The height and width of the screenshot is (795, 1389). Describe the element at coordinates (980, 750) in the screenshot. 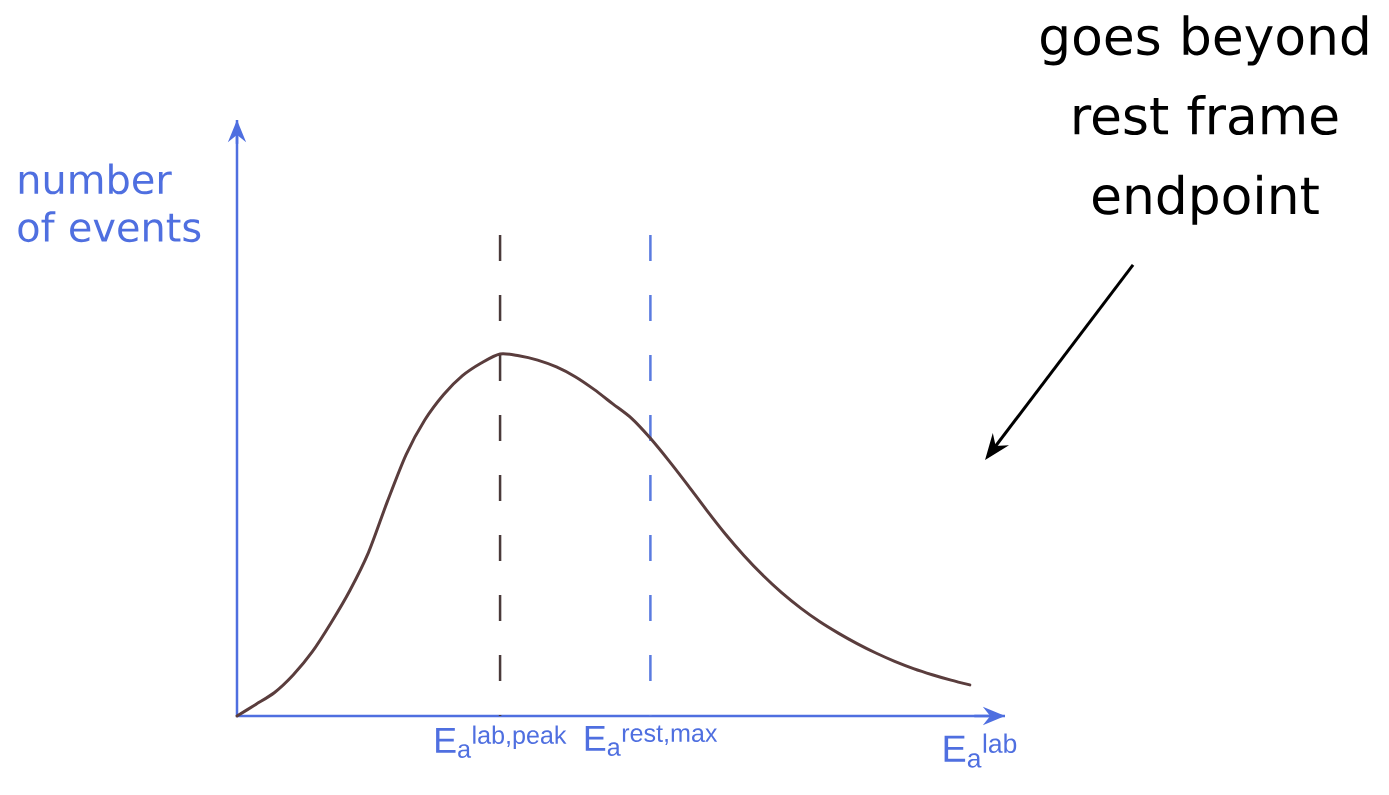

I see `x-axis-title: E$_{a}$$^{lab}$` at that location.